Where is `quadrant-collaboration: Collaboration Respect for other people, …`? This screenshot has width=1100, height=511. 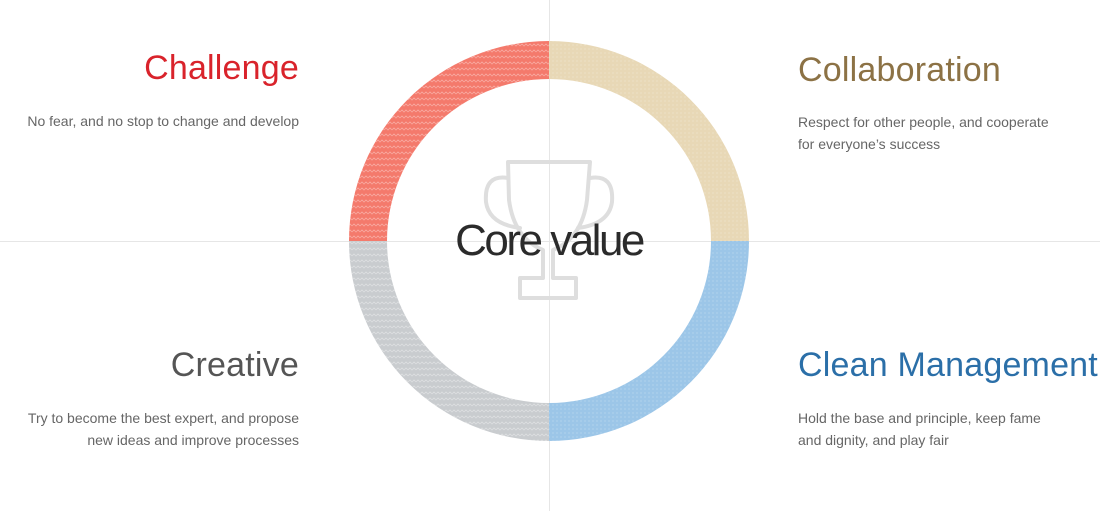
quadrant-collaboration: Collaboration Respect for other people, … is located at coordinates (933, 102).